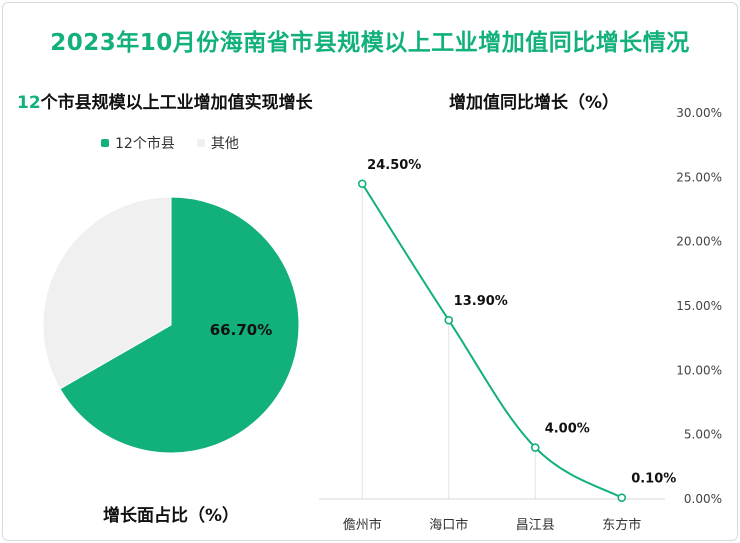 The height and width of the screenshot is (543, 740). Describe the element at coordinates (145, 144) in the screenshot. I see `legend-label-growth: 12个市县` at that location.